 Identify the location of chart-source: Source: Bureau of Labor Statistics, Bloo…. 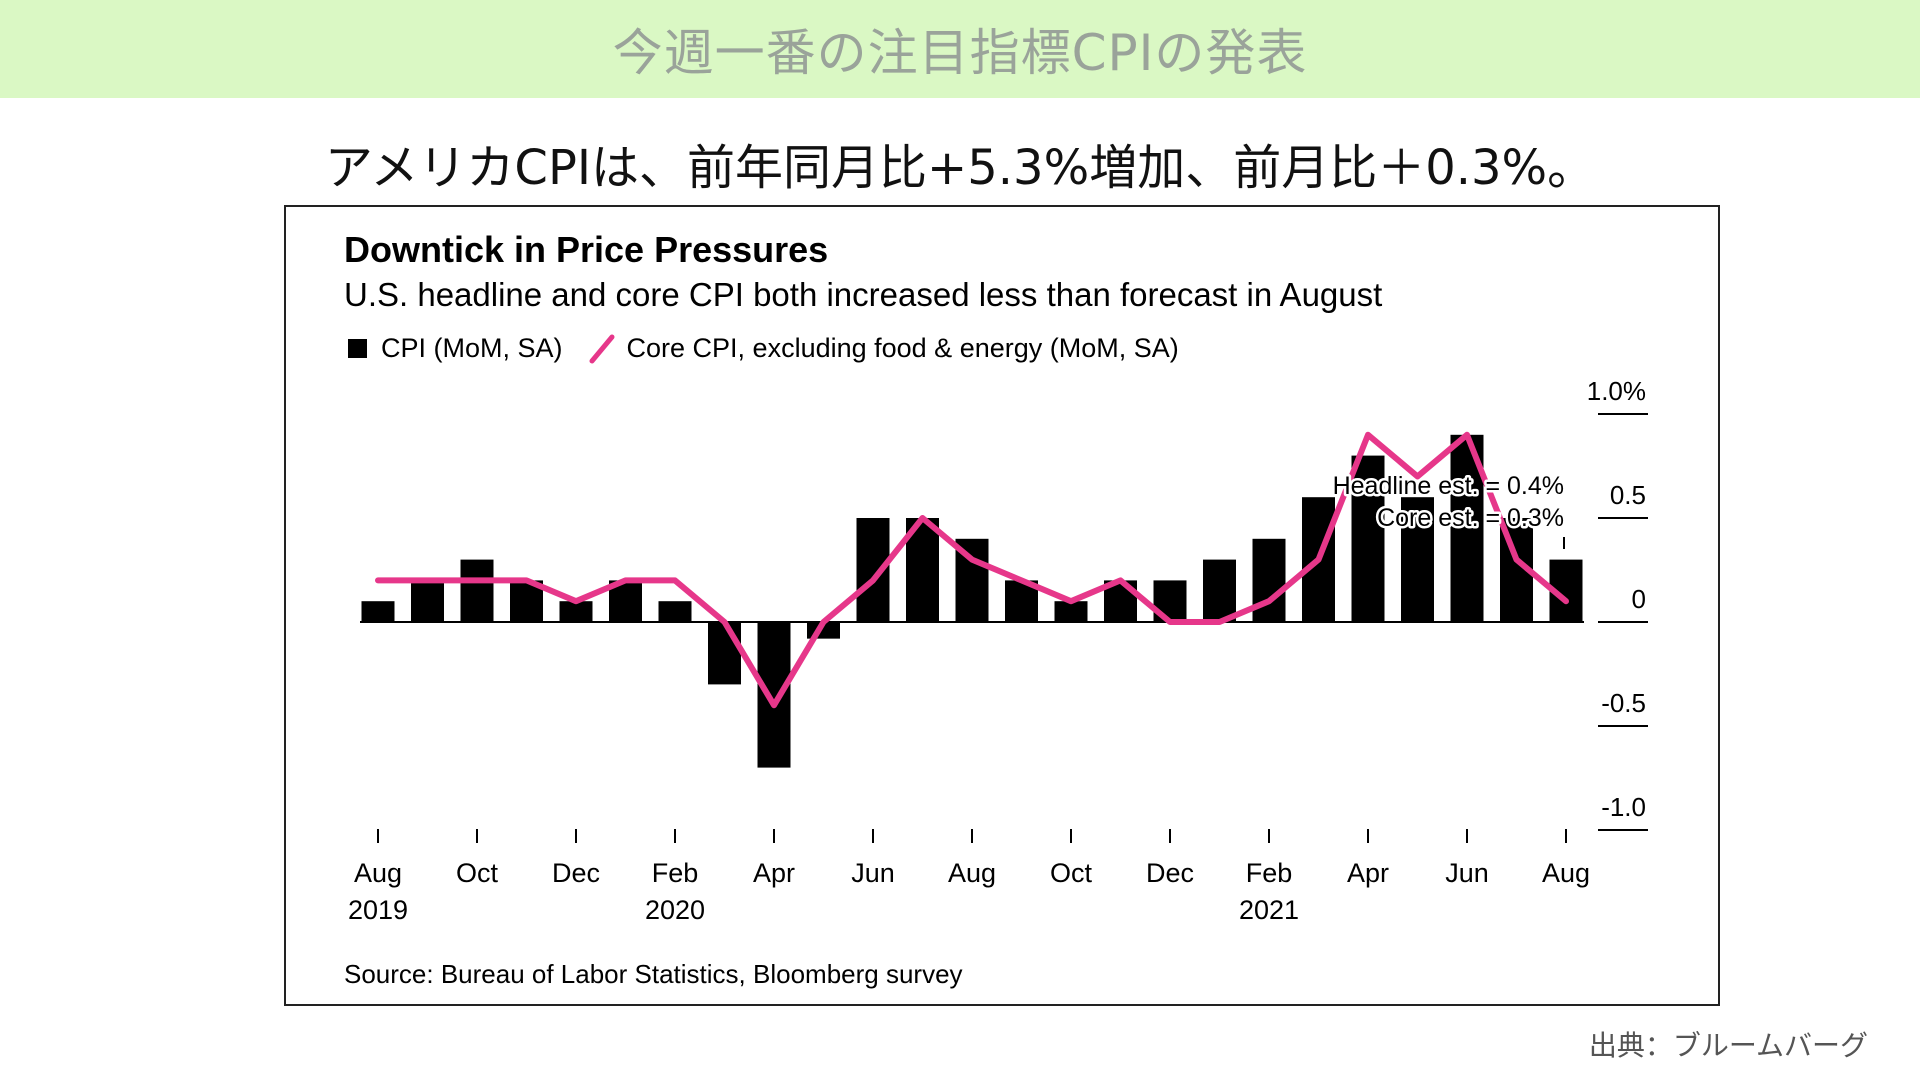
(653, 974).